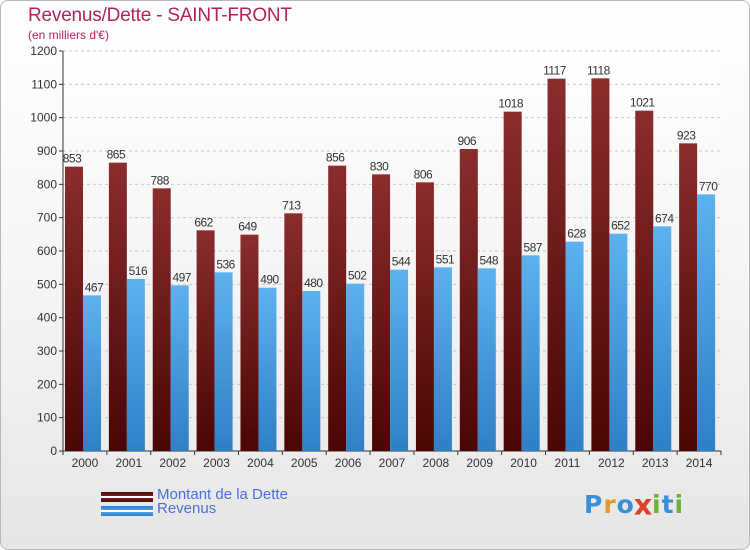 The width and height of the screenshot is (750, 550). Describe the element at coordinates (47, 351) in the screenshot. I see `y-tick-label: 300` at that location.